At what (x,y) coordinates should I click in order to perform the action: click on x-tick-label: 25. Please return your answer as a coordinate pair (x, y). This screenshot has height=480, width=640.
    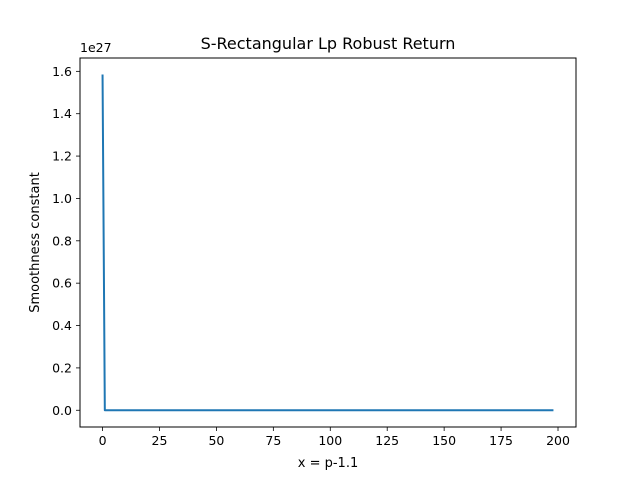
    Looking at the image, I should click on (160, 440).